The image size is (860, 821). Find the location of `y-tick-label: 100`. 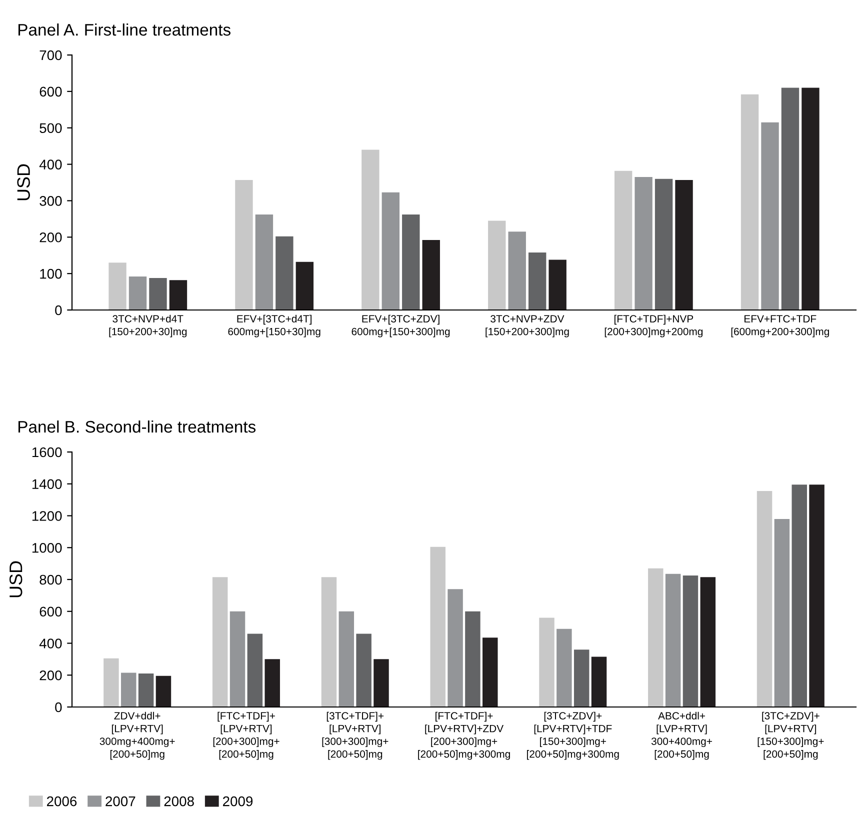

y-tick-label: 100 is located at coordinates (51, 273).